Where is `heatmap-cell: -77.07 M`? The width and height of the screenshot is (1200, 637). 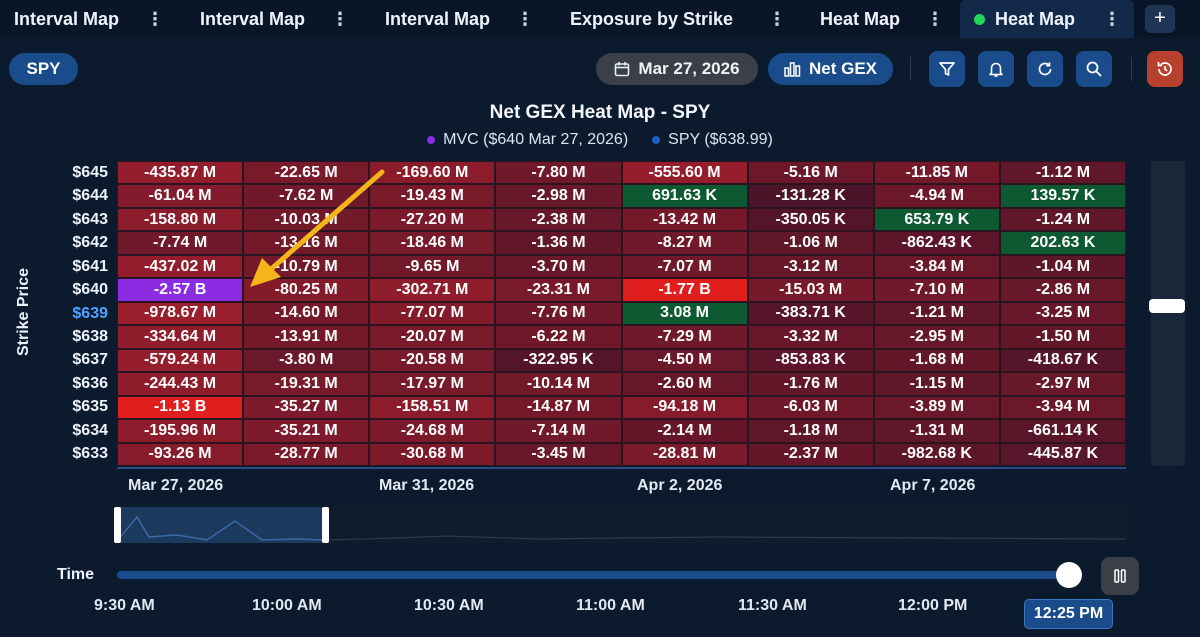
heatmap-cell: -77.07 M is located at coordinates (432, 313).